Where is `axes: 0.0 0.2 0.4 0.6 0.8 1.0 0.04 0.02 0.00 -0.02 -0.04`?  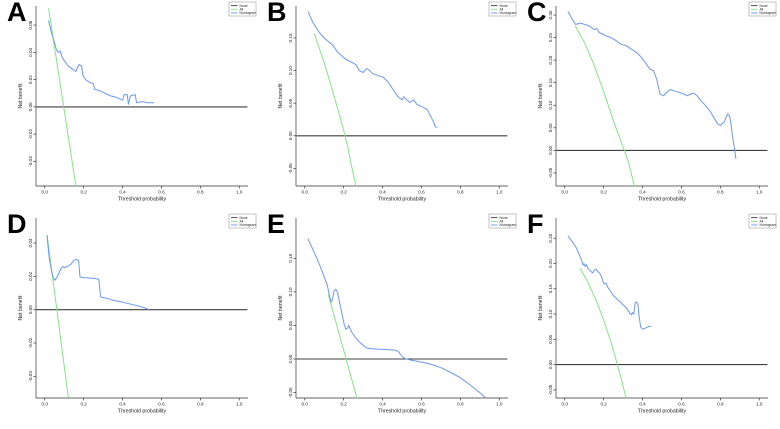
axes: 0.0 0.2 0.4 0.6 0.8 1.0 0.04 0.02 0.00 -0.02 -0.04 is located at coordinates (138, 312).